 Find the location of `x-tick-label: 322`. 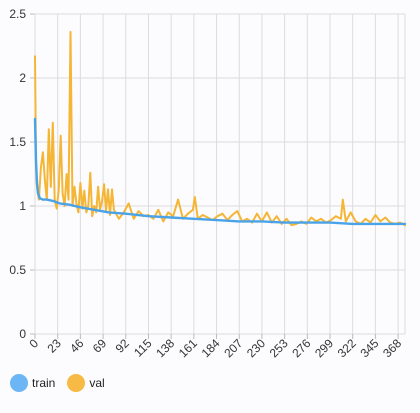

x-tick-label: 322 is located at coordinates (347, 348).